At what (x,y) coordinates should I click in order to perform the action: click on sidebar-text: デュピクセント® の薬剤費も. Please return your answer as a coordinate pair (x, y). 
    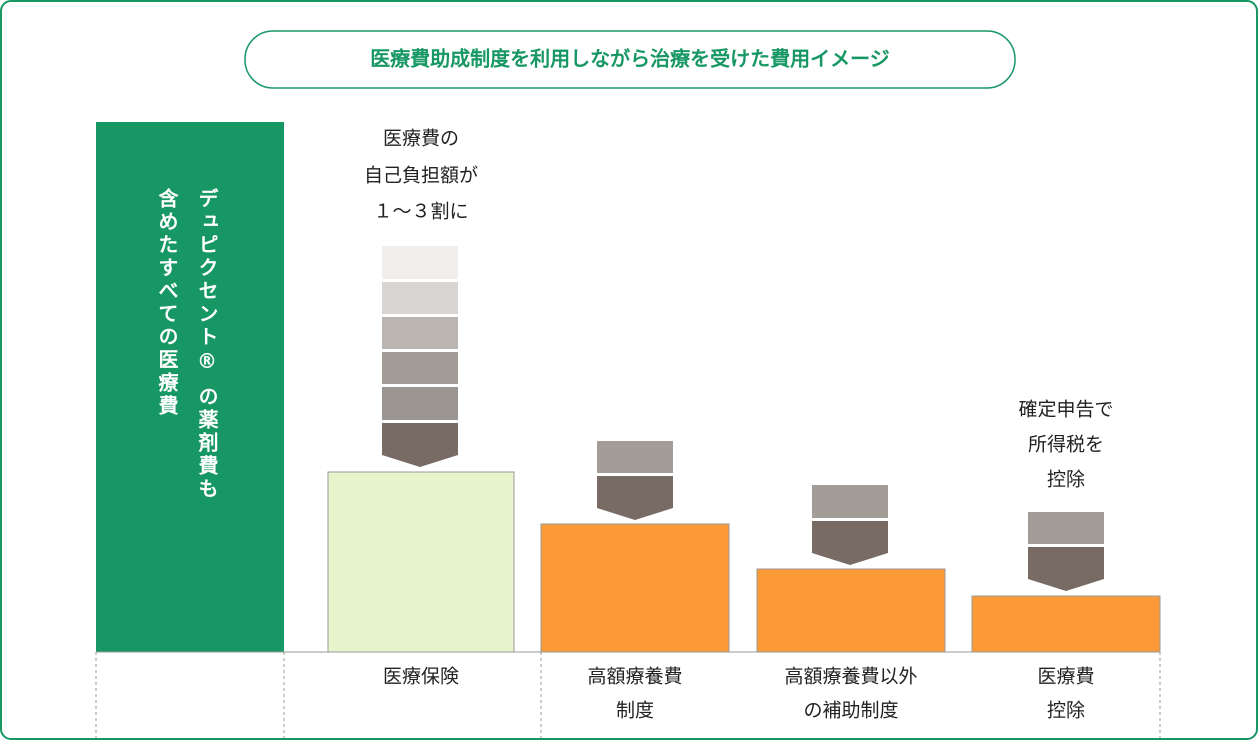
    Looking at the image, I should click on (207, 344).